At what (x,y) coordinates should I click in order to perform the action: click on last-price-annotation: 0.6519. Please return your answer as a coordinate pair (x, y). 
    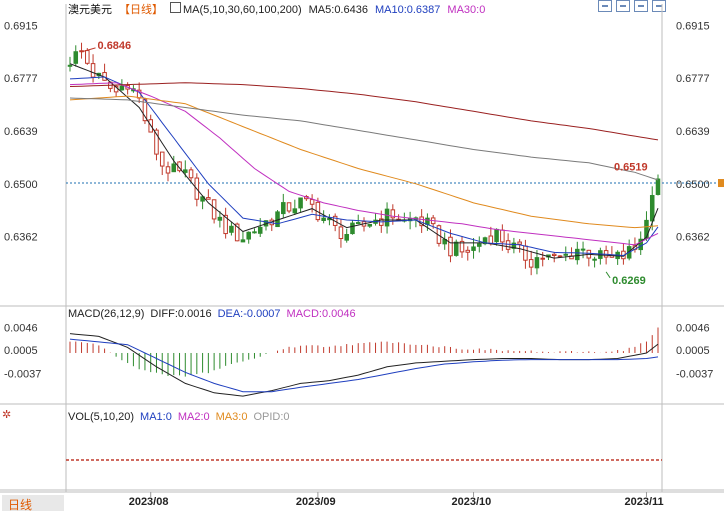
    Looking at the image, I should click on (631, 168).